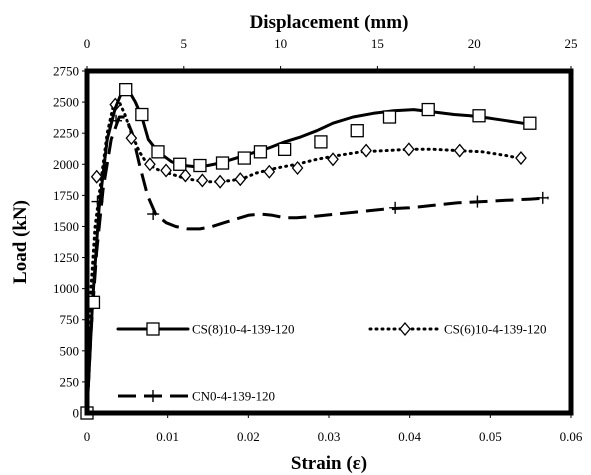  What do you see at coordinates (571, 43) in the screenshot?
I see `x2-tick-label: 25` at bounding box center [571, 43].